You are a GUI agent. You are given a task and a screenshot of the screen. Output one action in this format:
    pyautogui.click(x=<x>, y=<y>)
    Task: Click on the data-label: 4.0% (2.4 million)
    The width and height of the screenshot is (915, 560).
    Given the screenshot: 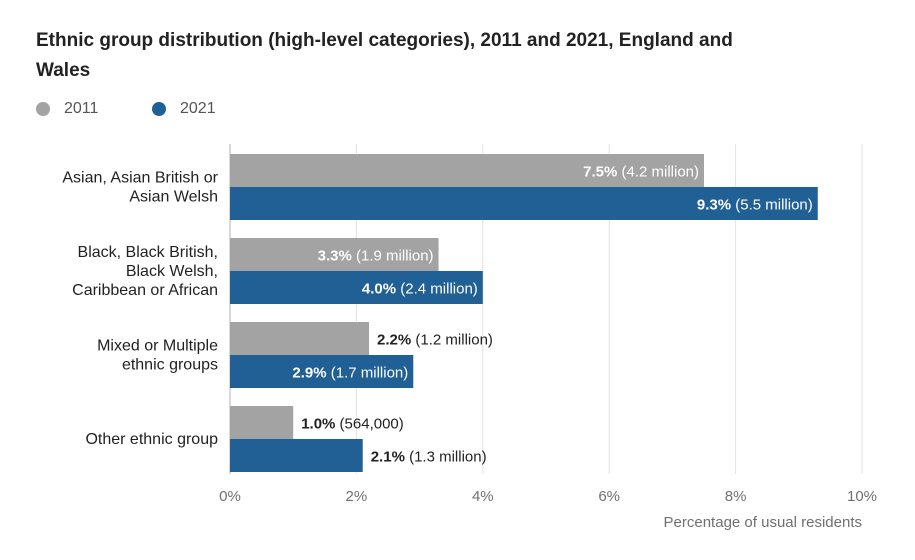 What is the action you would take?
    pyautogui.click(x=420, y=289)
    